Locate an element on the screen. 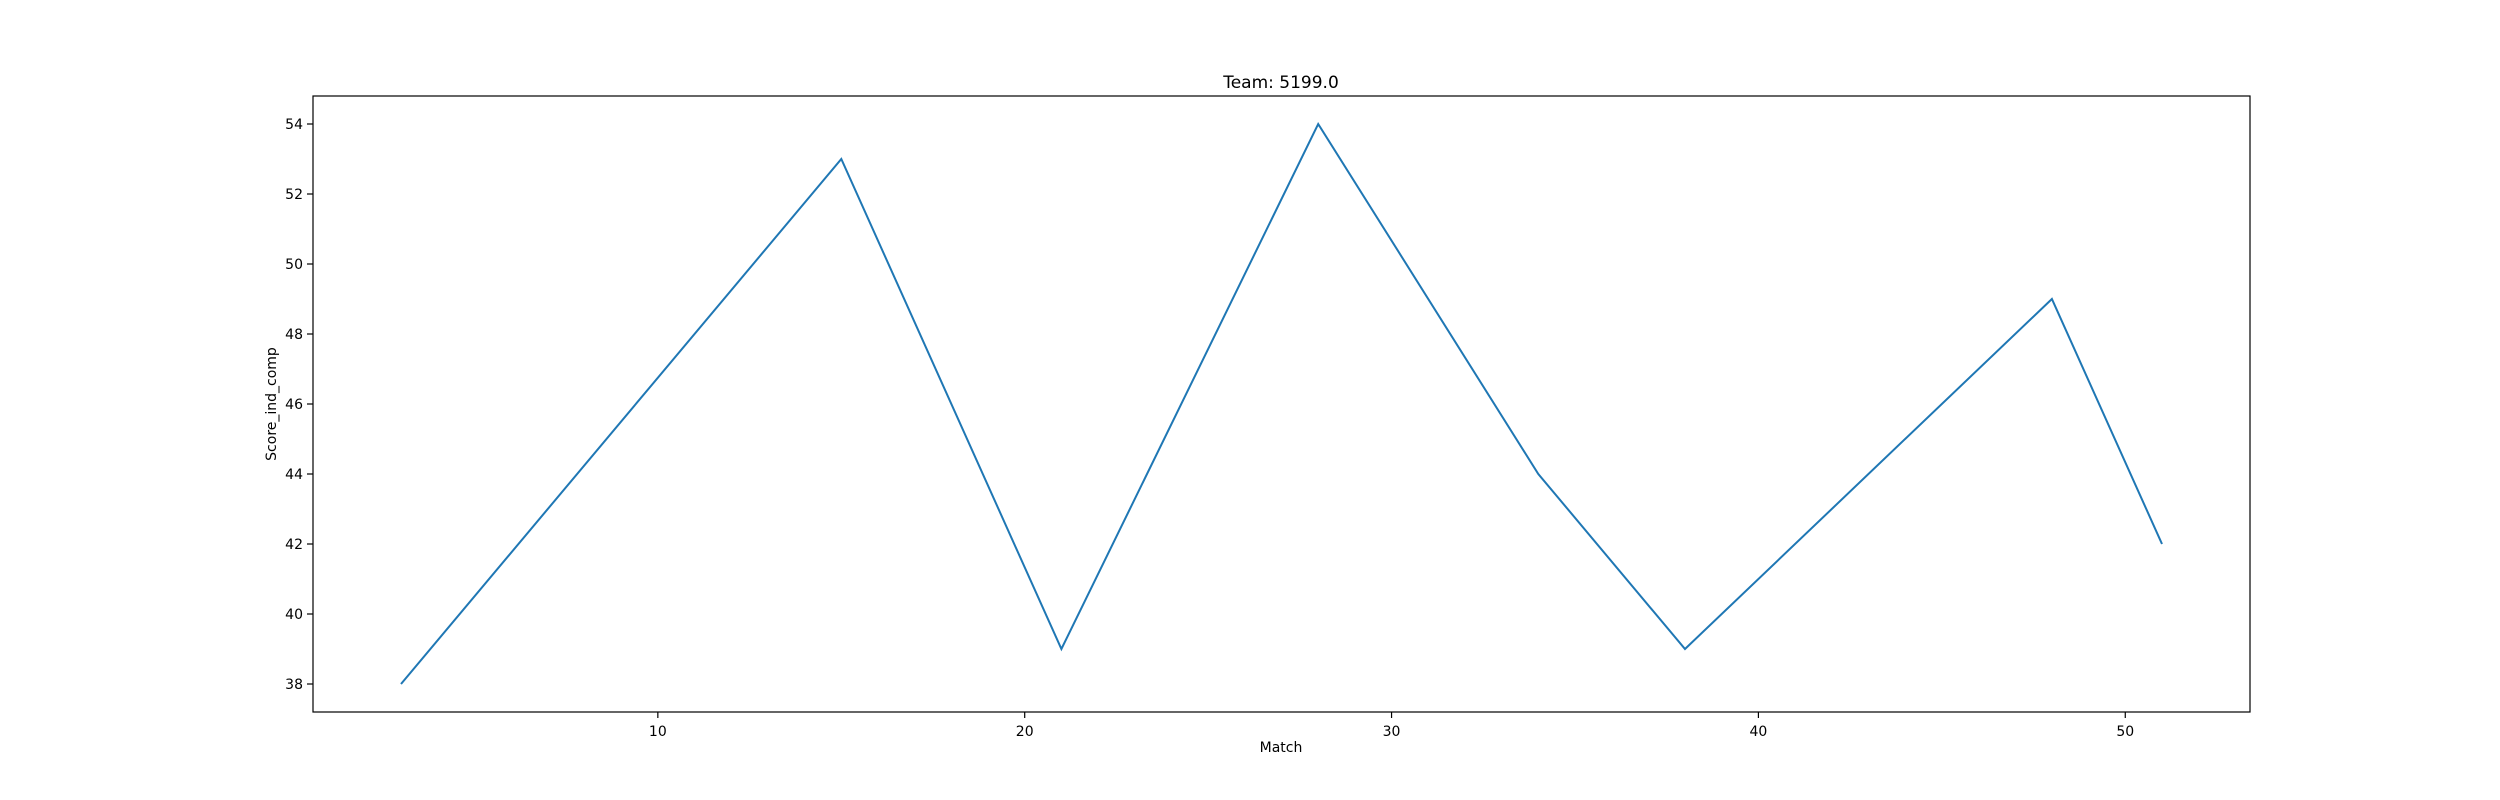  y-tick-label: 46 is located at coordinates (294, 405).